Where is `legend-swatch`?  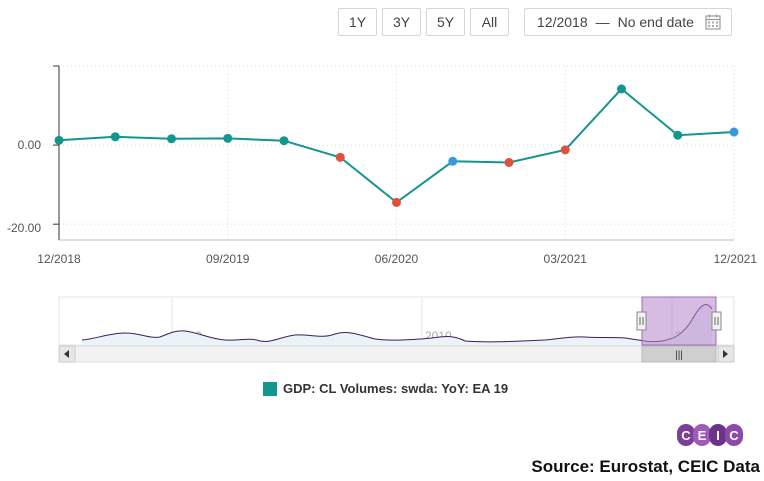
legend-swatch is located at coordinates (270, 388).